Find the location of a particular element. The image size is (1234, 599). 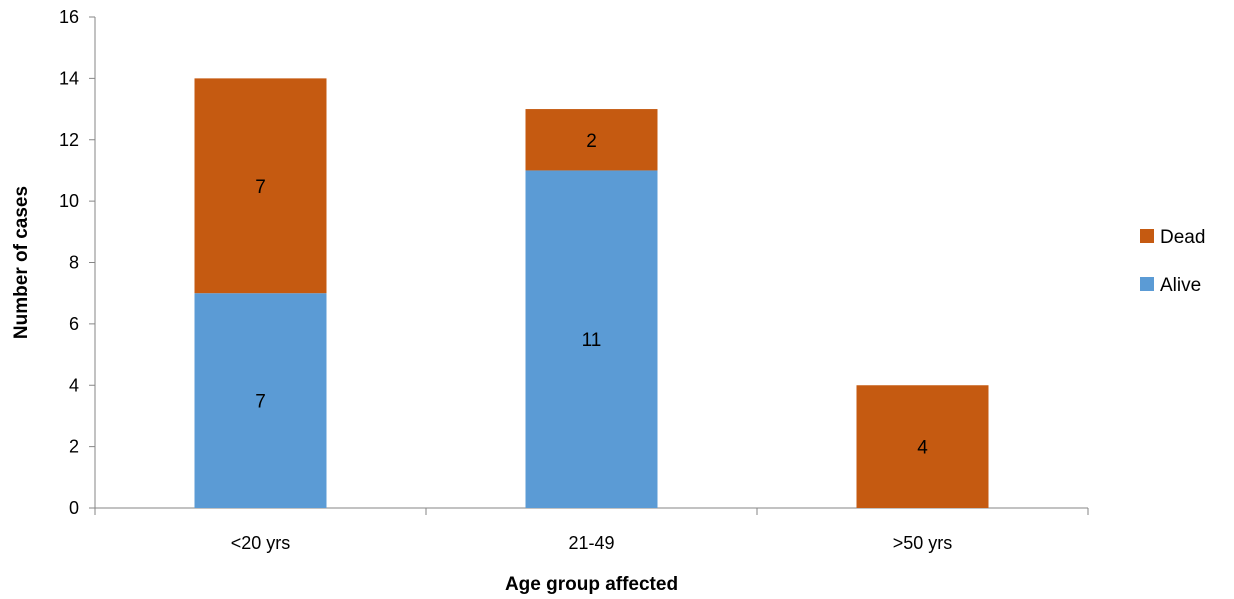

y-tick-label: 6 is located at coordinates (74, 324).